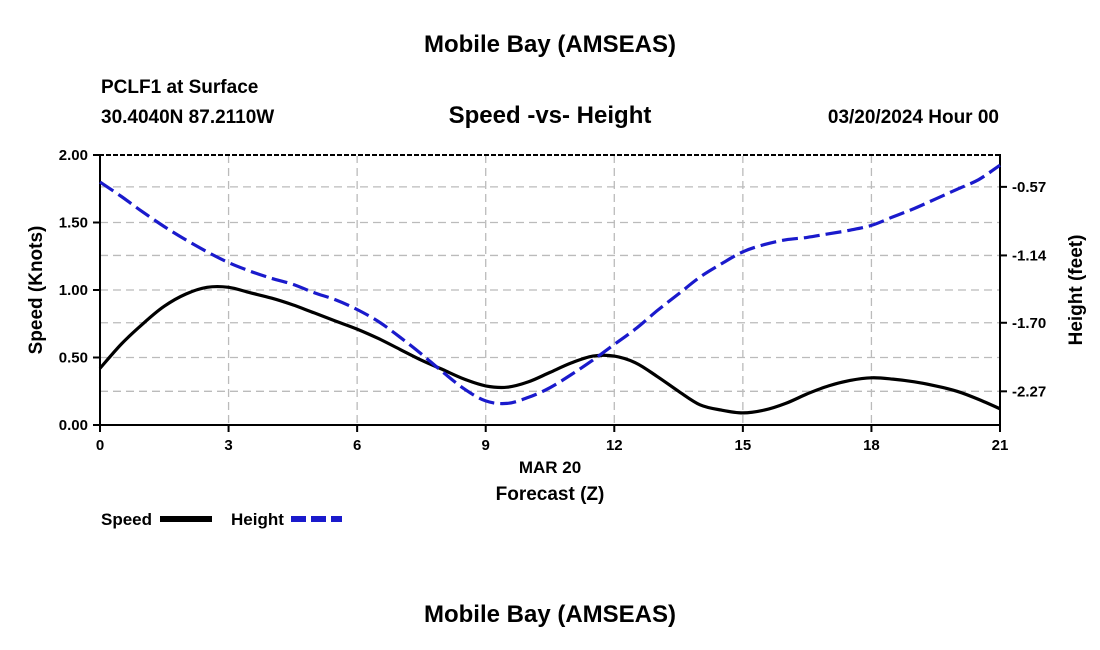 This screenshot has height=650, width=1100. I want to click on y-left-tick-label: 1.50, so click(73, 223).